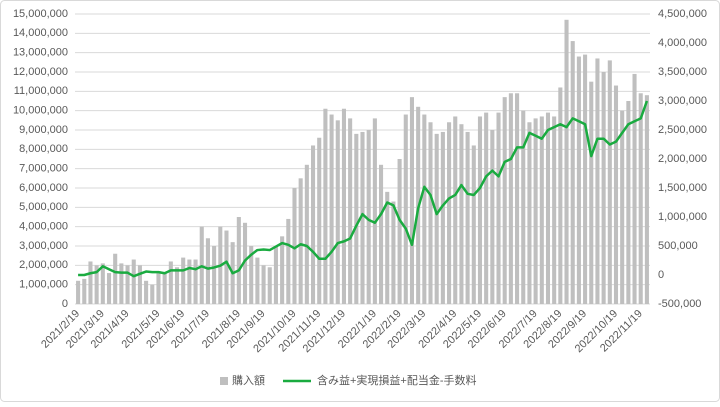  Describe the element at coordinates (224, 381) in the screenshot. I see `legend-swatch` at that location.